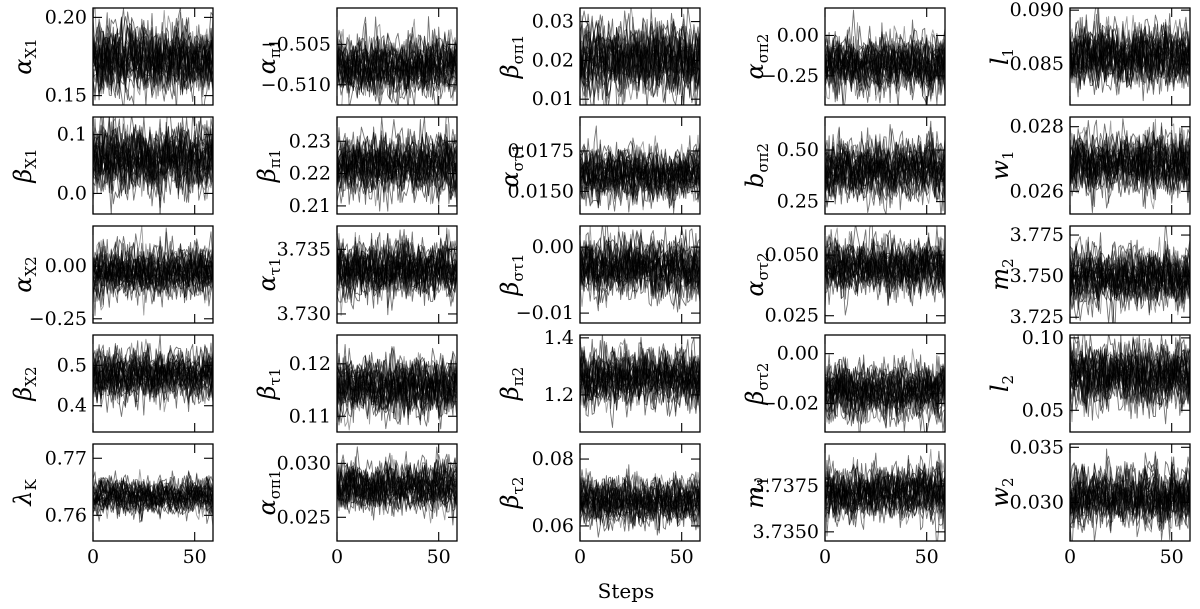 This screenshot has height=609, width=1200. I want to click on y-tick-label: −0.505, so click(296, 44).